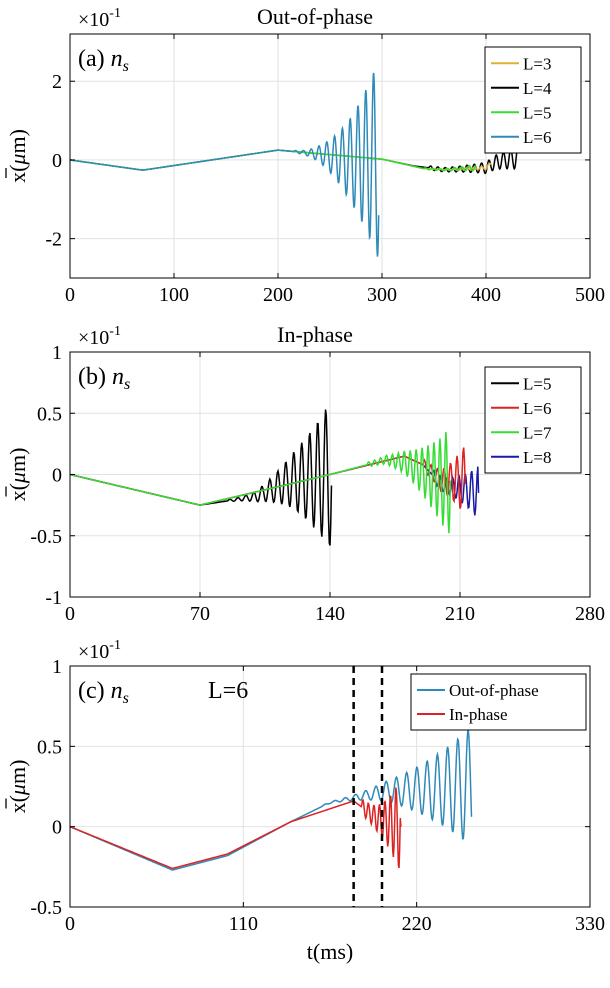  I want to click on x-tick-label: 70, so click(200, 614).